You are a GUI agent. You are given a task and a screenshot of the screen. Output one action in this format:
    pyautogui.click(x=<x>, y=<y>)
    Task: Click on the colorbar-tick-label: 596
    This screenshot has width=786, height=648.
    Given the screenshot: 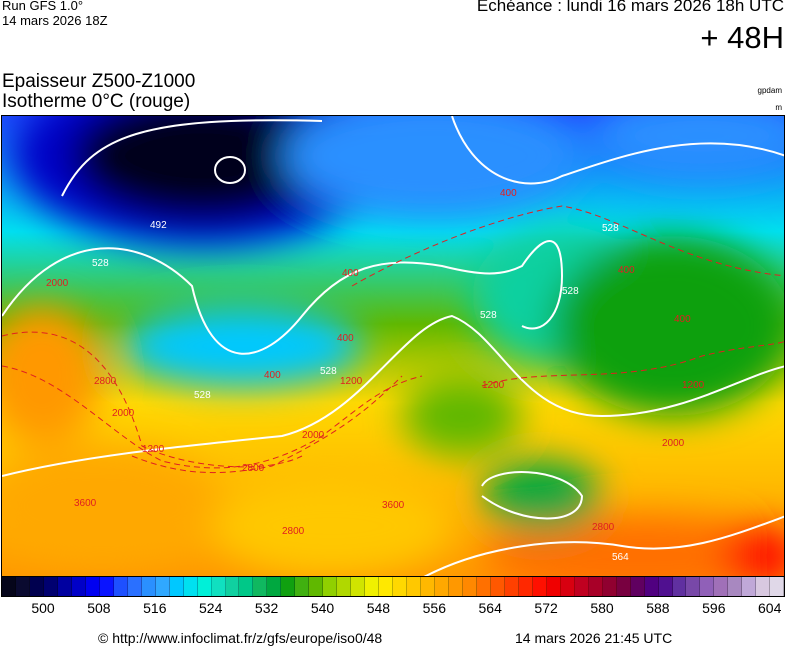 What is the action you would take?
    pyautogui.click(x=714, y=608)
    